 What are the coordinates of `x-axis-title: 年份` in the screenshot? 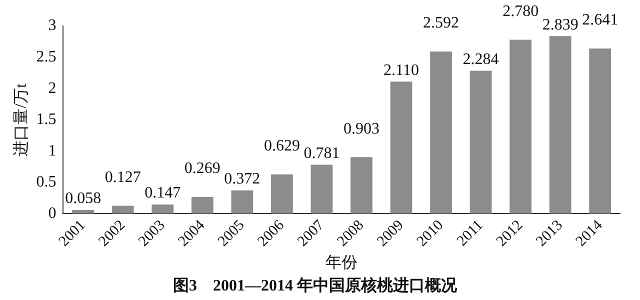 It's located at (342, 263).